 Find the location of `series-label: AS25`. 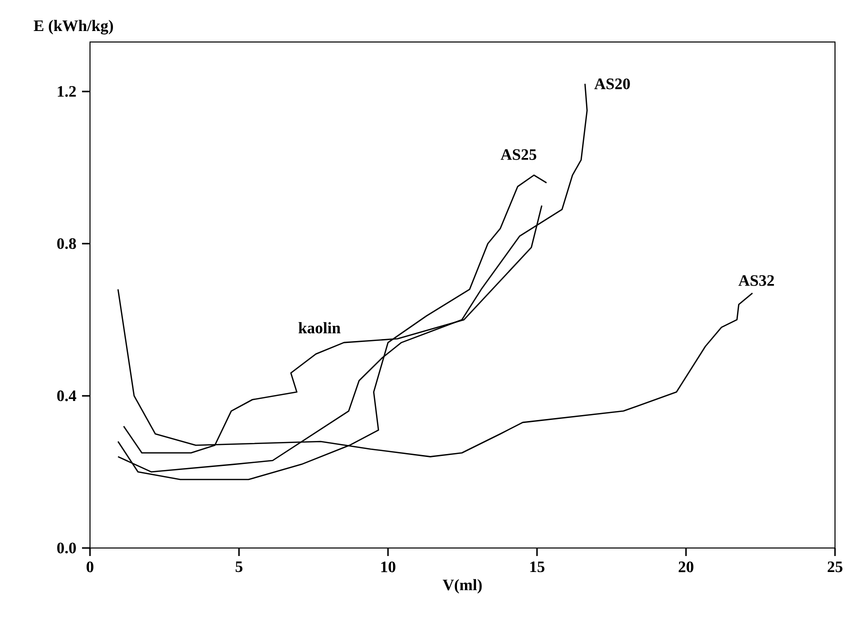

series-label: AS25 is located at coordinates (518, 154).